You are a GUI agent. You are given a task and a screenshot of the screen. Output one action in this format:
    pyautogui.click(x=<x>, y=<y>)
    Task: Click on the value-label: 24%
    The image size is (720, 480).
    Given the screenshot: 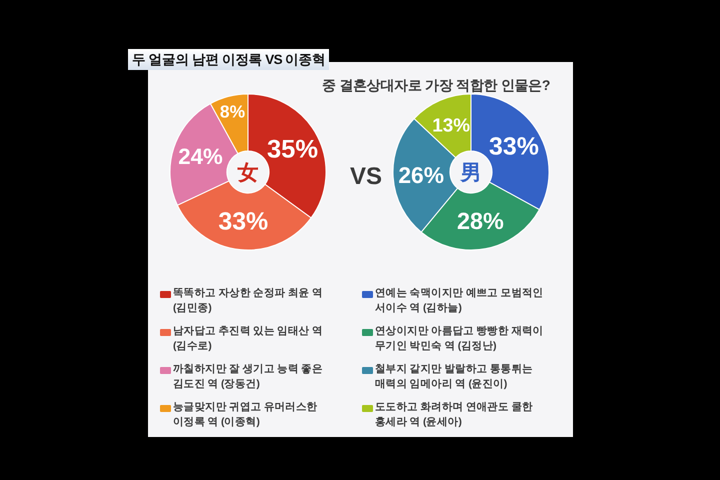 What is the action you would take?
    pyautogui.click(x=200, y=157)
    